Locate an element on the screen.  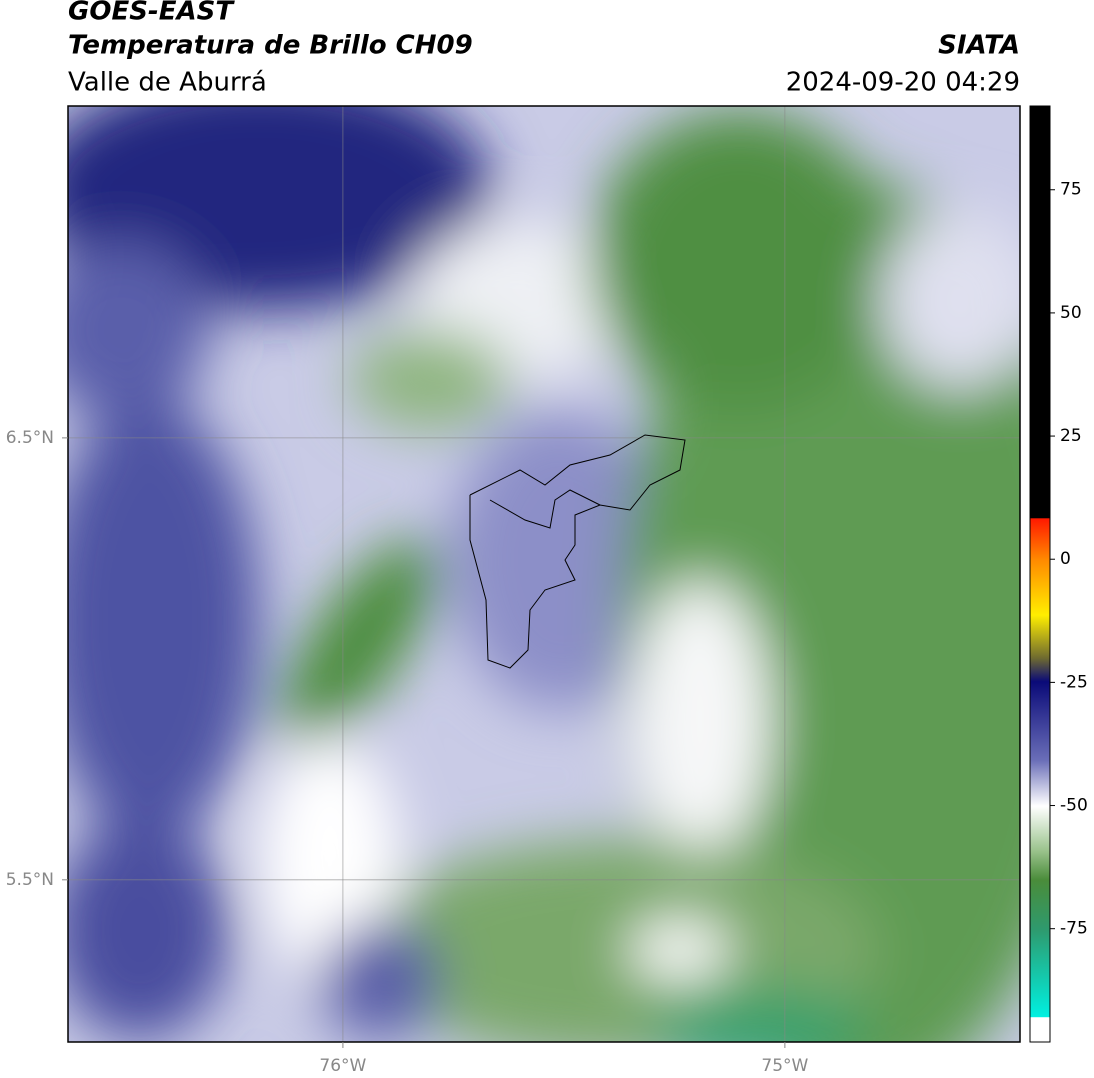
x-tick-label: 76°W is located at coordinates (342, 1066).